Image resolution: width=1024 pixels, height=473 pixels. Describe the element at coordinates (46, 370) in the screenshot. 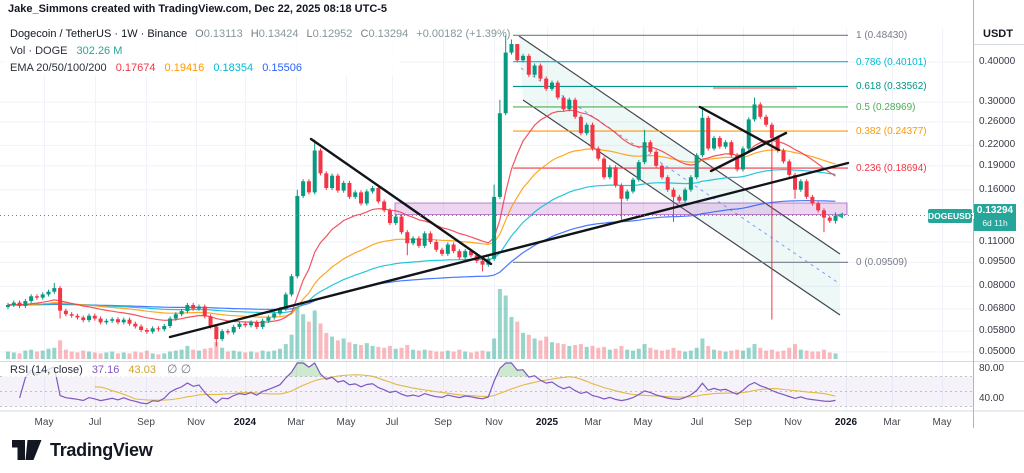

I see `rsi-label: RSI (14, close)` at that location.